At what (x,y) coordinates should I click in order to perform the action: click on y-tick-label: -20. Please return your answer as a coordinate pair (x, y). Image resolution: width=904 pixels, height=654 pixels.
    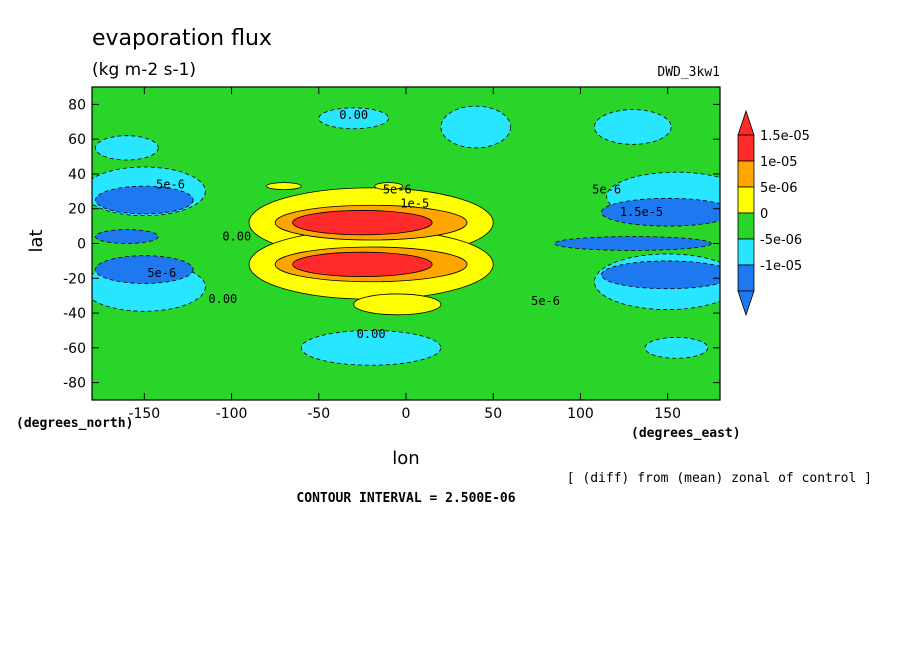
    Looking at the image, I should click on (74, 279).